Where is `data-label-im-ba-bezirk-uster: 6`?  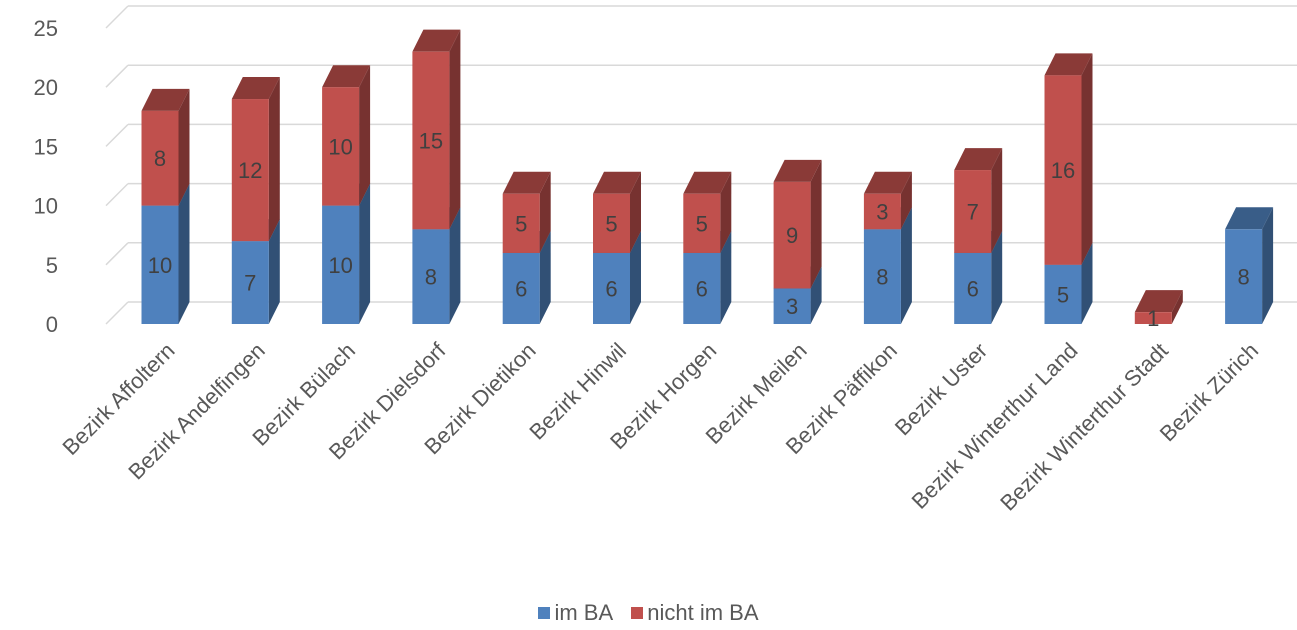 data-label-im-ba-bezirk-uster: 6 is located at coordinates (973, 288).